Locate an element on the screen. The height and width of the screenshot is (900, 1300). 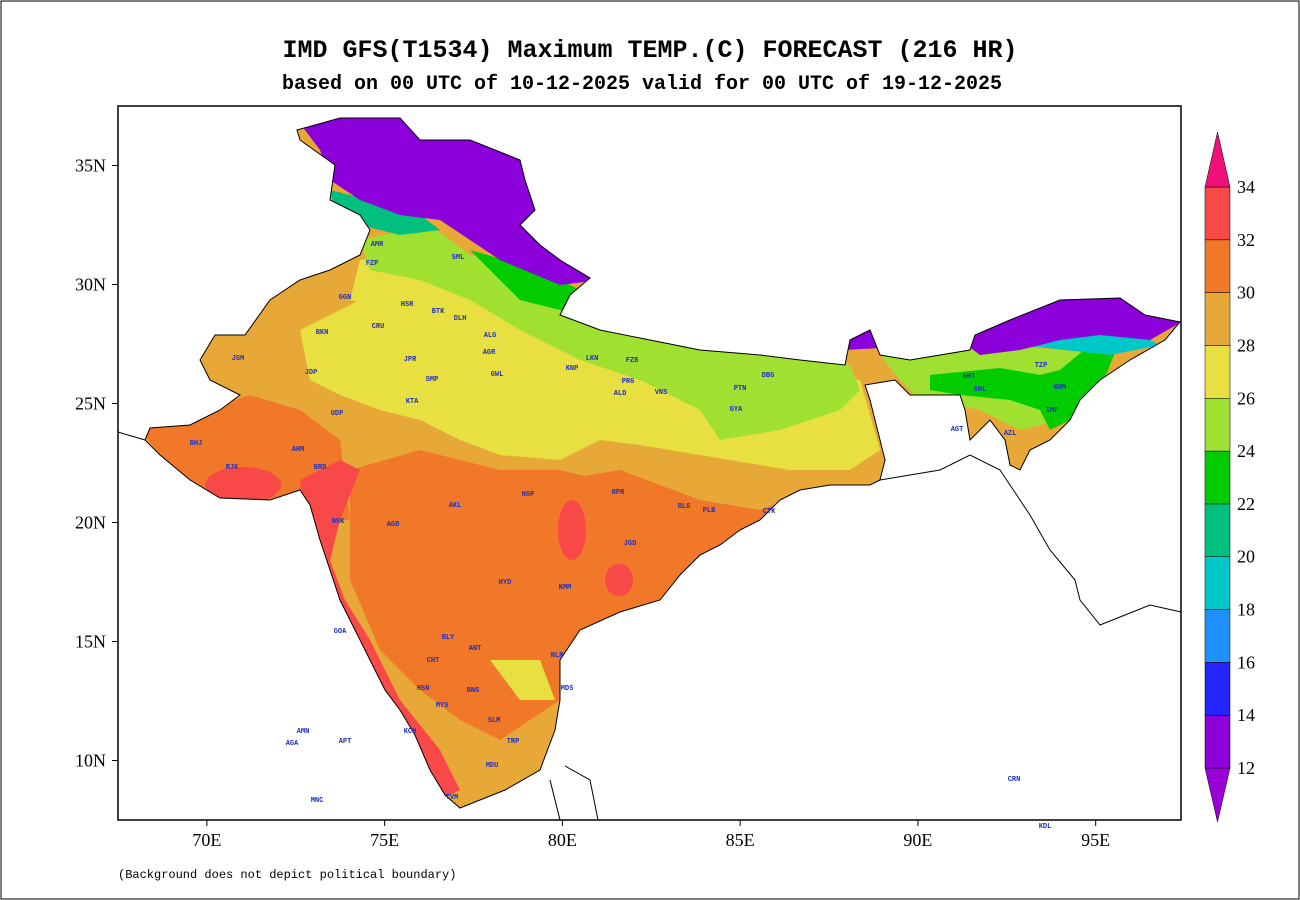
colorbar-label: 24 is located at coordinates (1246, 451).